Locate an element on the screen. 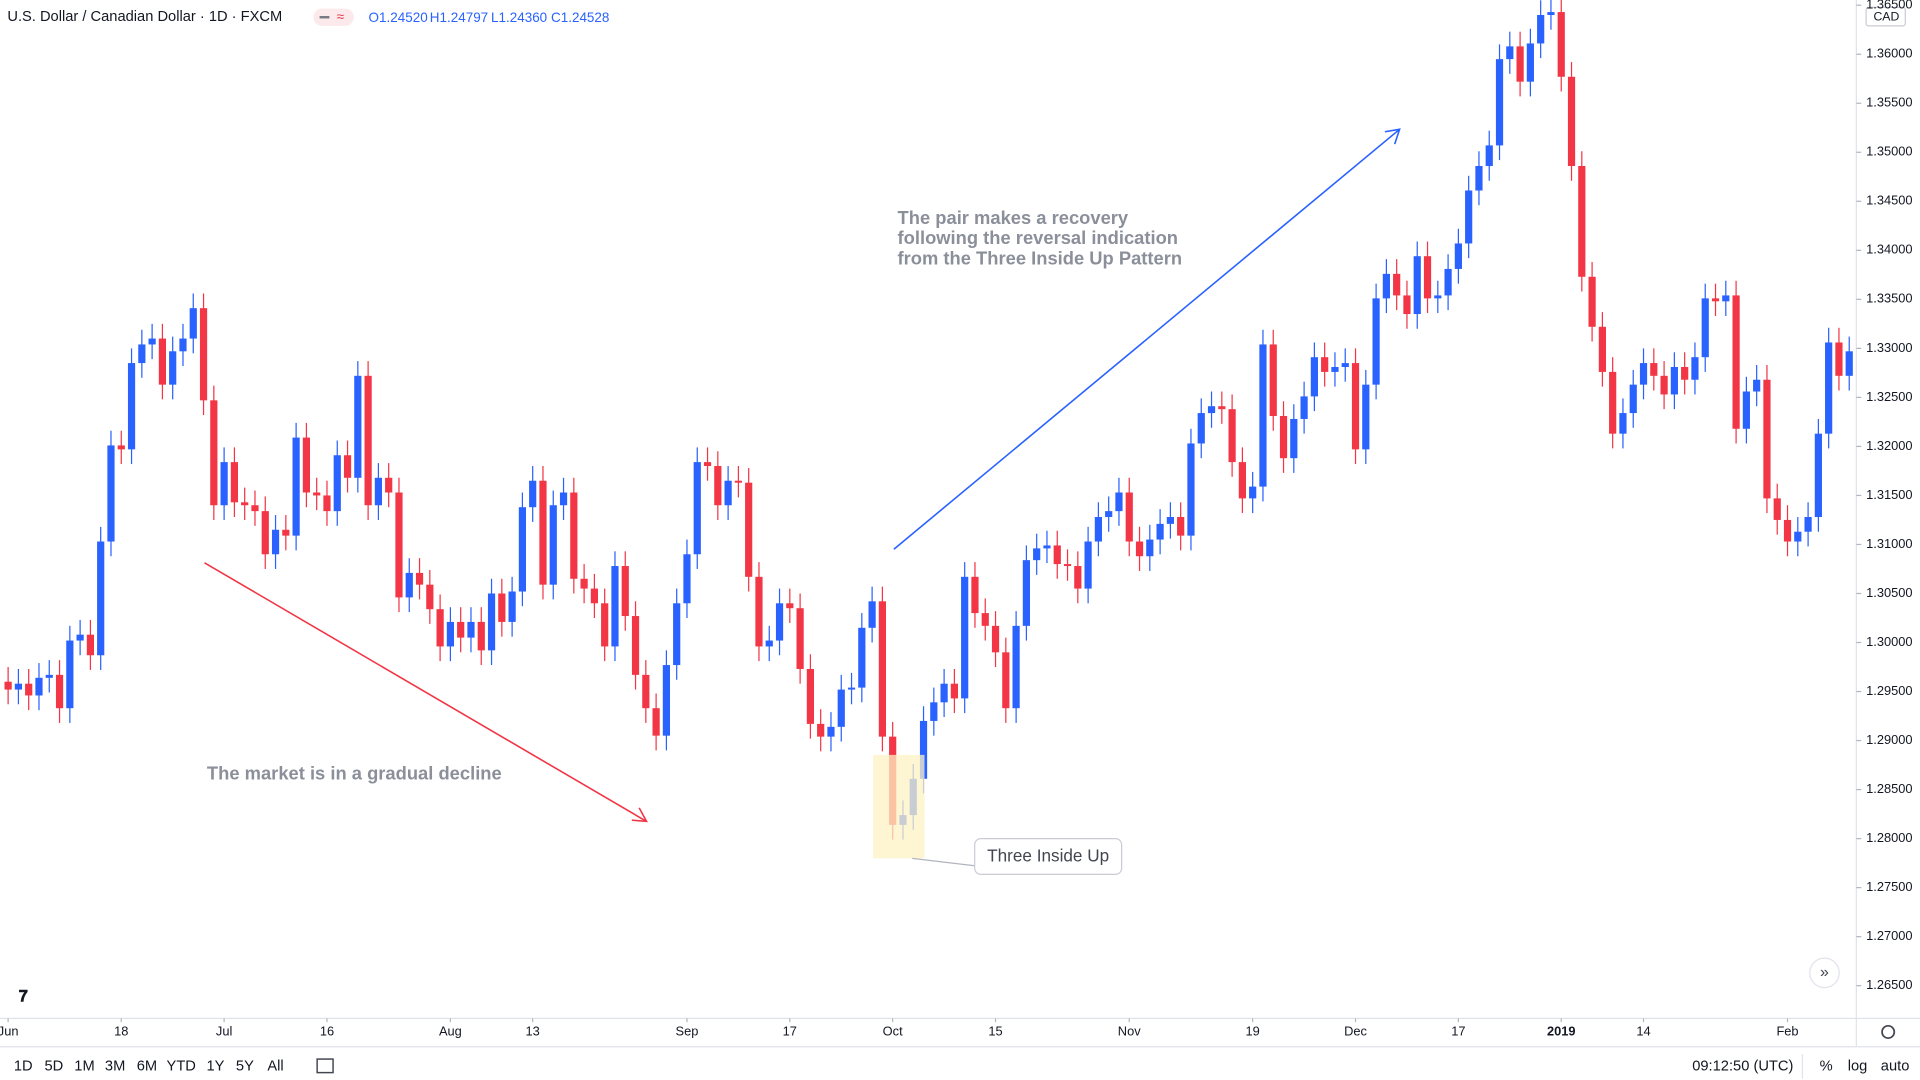  range-button: 6M is located at coordinates (147, 1066).